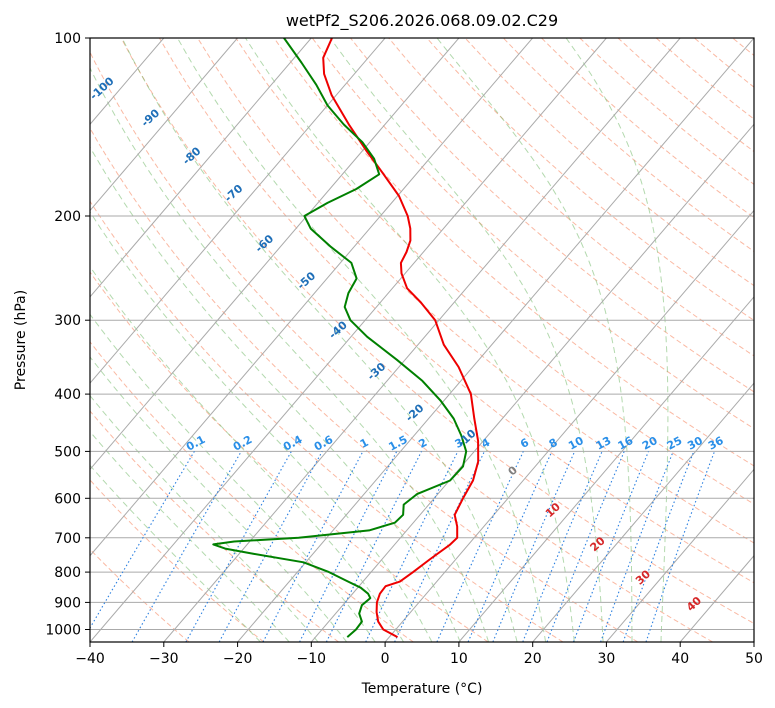 This screenshot has width=775, height=708. Describe the element at coordinates (576, 443) in the screenshot. I see `mixing-ratio-label: 10` at that location.